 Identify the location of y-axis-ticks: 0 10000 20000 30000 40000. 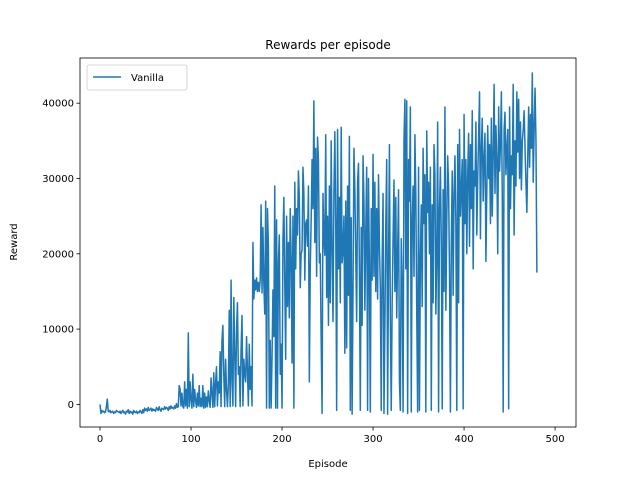
(61, 255).